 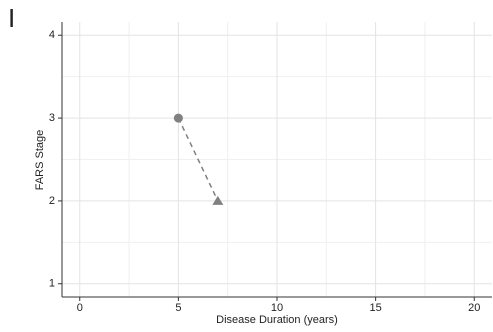 What do you see at coordinates (218, 200) in the screenshot?
I see `marker-triangle` at bounding box center [218, 200].